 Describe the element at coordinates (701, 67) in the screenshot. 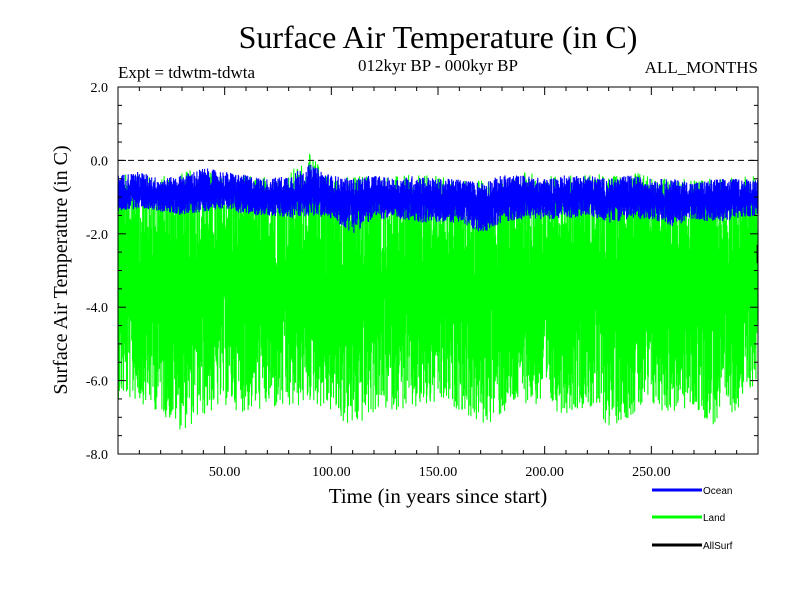

I see `months-label: ALL_MONTHS` at that location.